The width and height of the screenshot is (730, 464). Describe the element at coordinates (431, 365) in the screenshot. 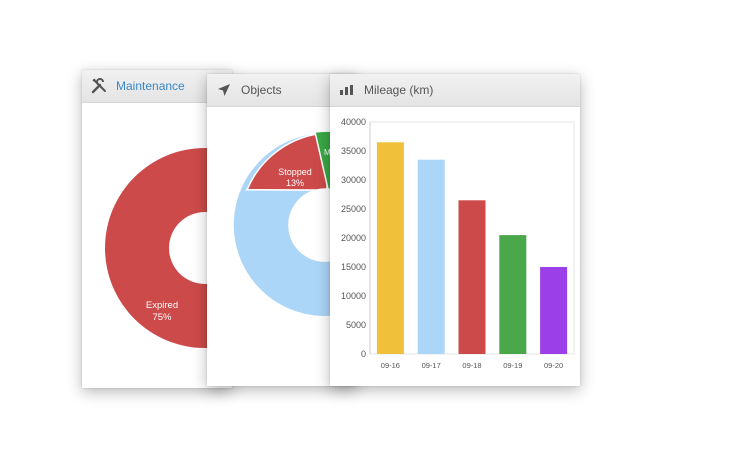

I see `mileage-x-tick-label: 09-17` at that location.